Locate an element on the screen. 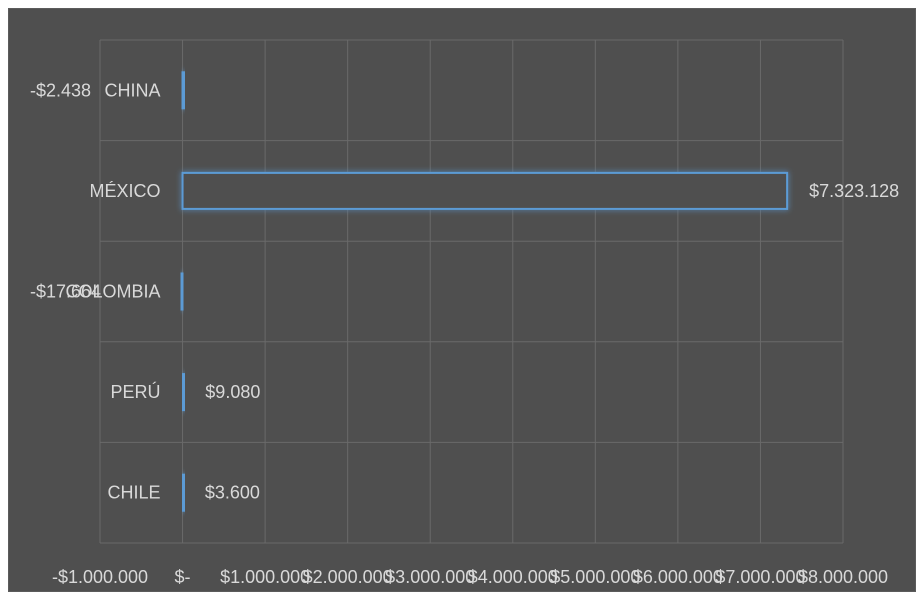 The width and height of the screenshot is (924, 600). category-label: CHINA is located at coordinates (133, 90).